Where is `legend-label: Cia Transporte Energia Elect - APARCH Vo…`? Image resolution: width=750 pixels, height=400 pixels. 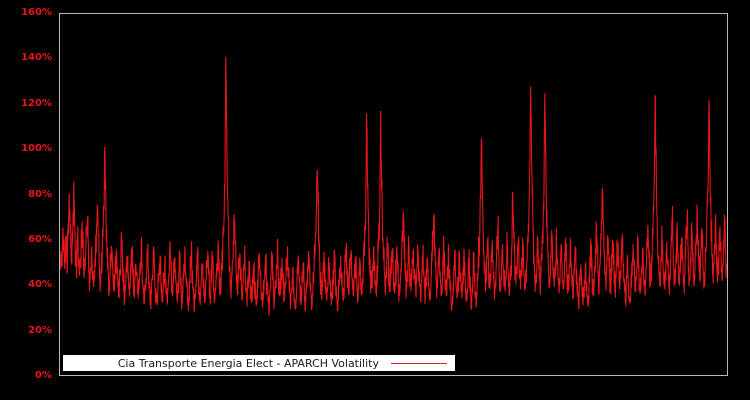 legend-label: Cia Transporte Energia Elect - APARCH Vo… is located at coordinates (248, 363).